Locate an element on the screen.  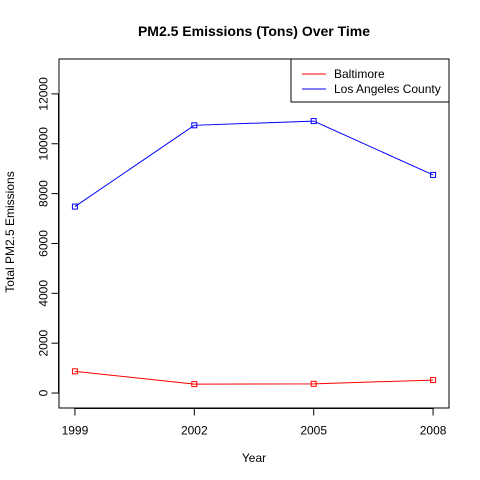
y-tick-label: 0 is located at coordinates (44, 392).